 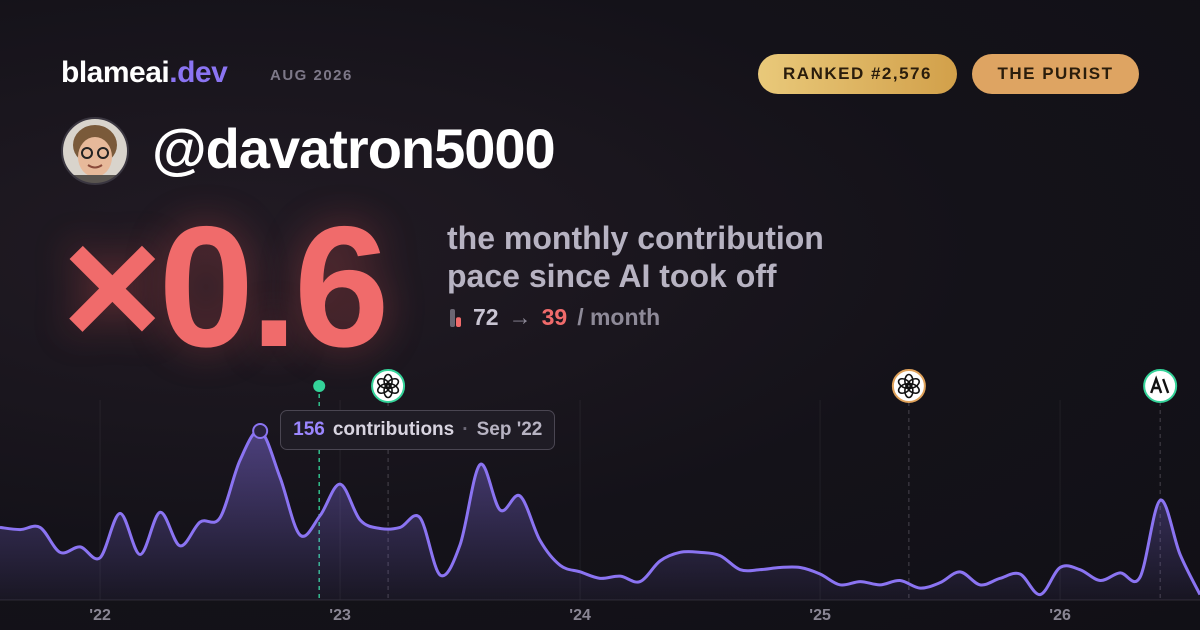 I want to click on multiplier: ×0.6, so click(x=226, y=287).